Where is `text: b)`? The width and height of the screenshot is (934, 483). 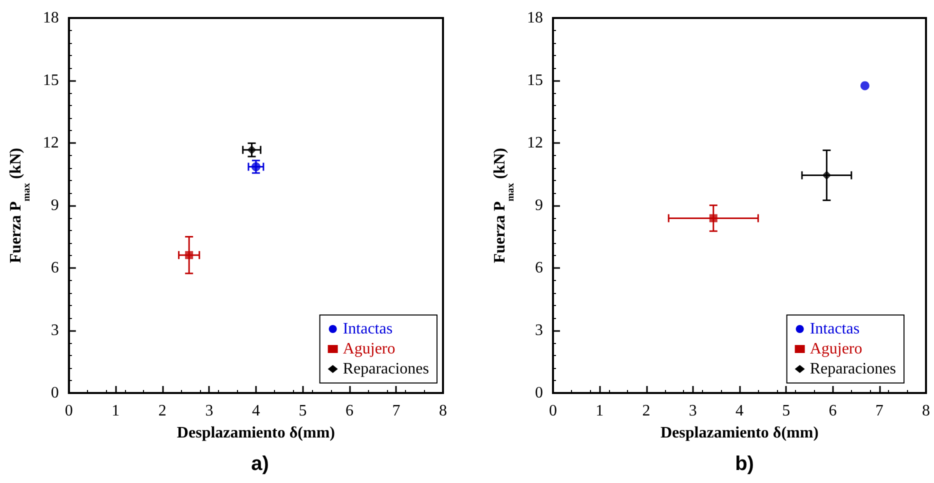
text: b) is located at coordinates (744, 464).